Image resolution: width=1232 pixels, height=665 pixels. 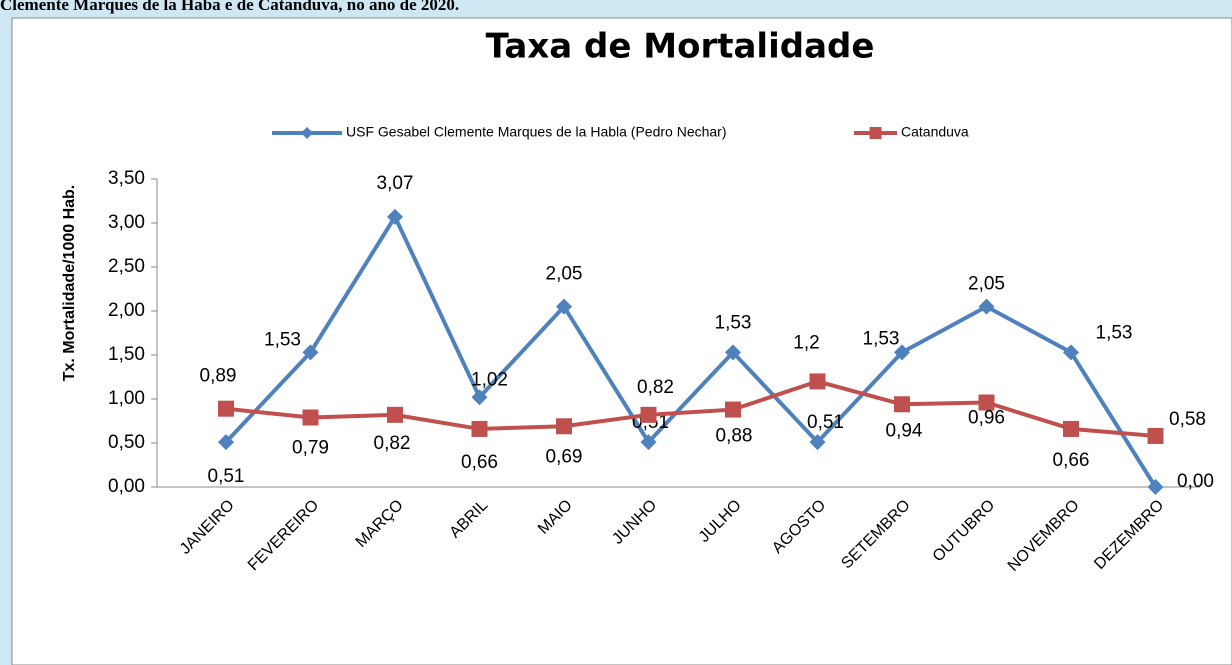 I want to click on data-label: 3,07, so click(x=395, y=183).